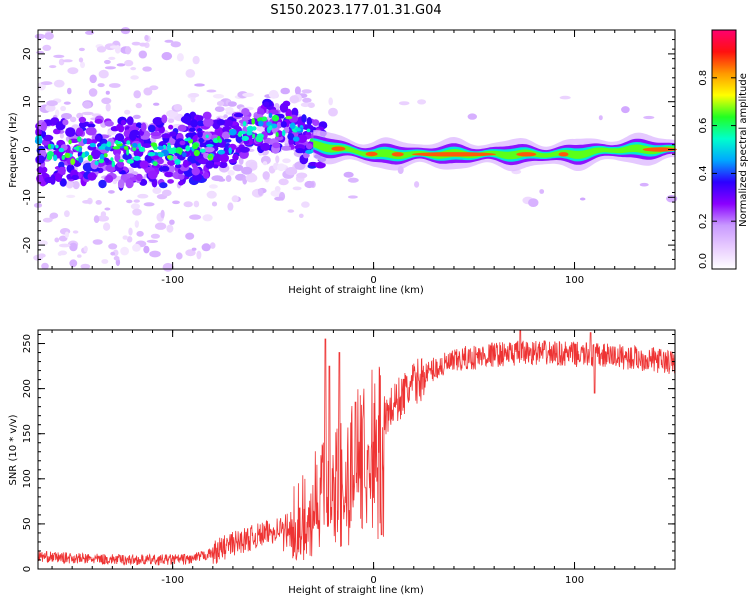 The height and width of the screenshot is (600, 750). I want to click on spectrogram-ytick-label: 10, so click(27, 101).